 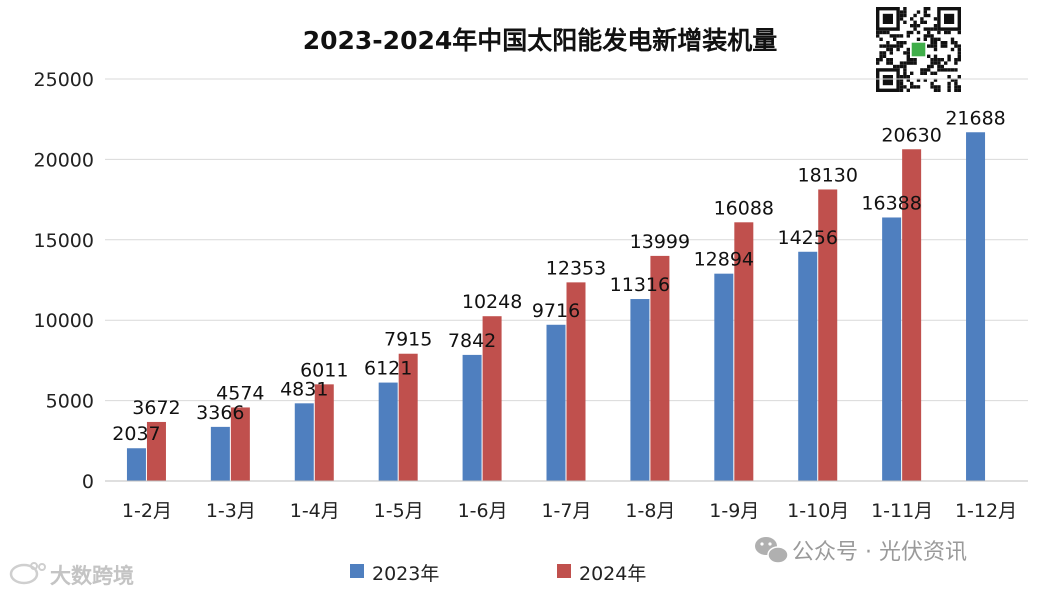 What do you see at coordinates (902, 511) in the screenshot?
I see `x-tick-label: 1-11月` at bounding box center [902, 511].